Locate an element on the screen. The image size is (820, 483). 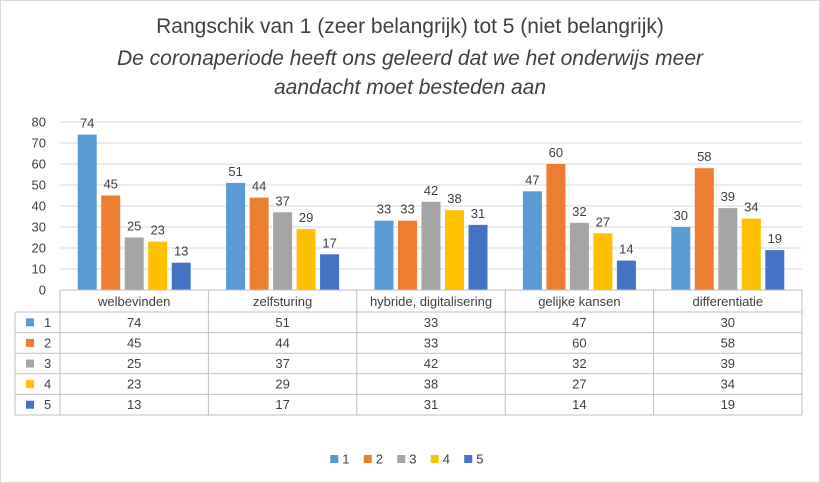
row-series-label: 4 is located at coordinates (47, 384).